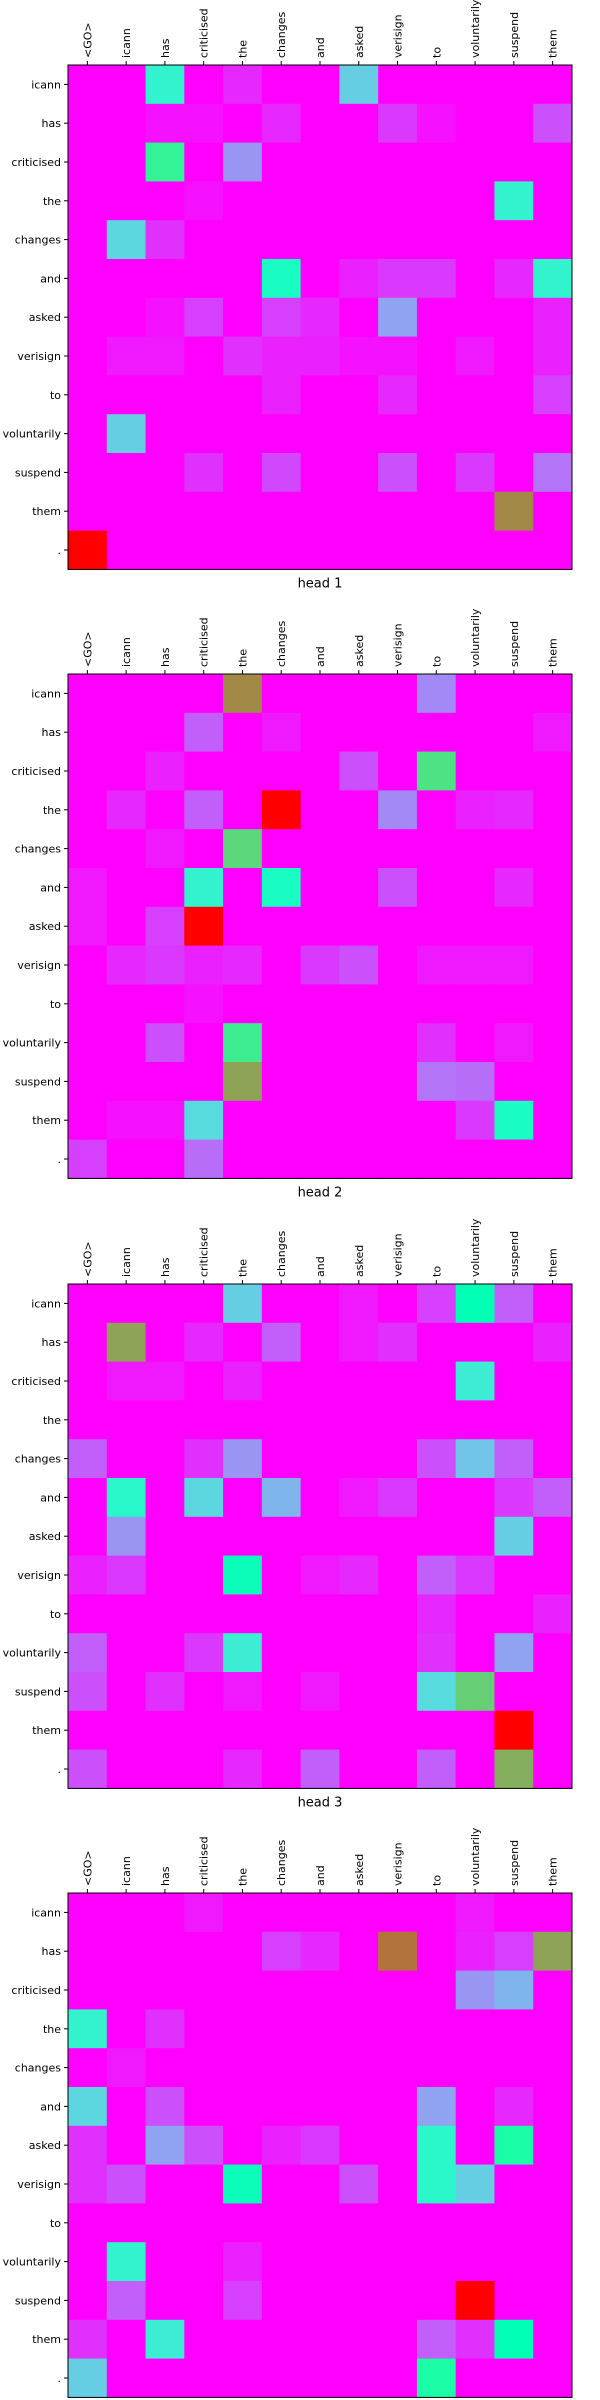  I want to click on x-tick-label: the, so click(242, 658).